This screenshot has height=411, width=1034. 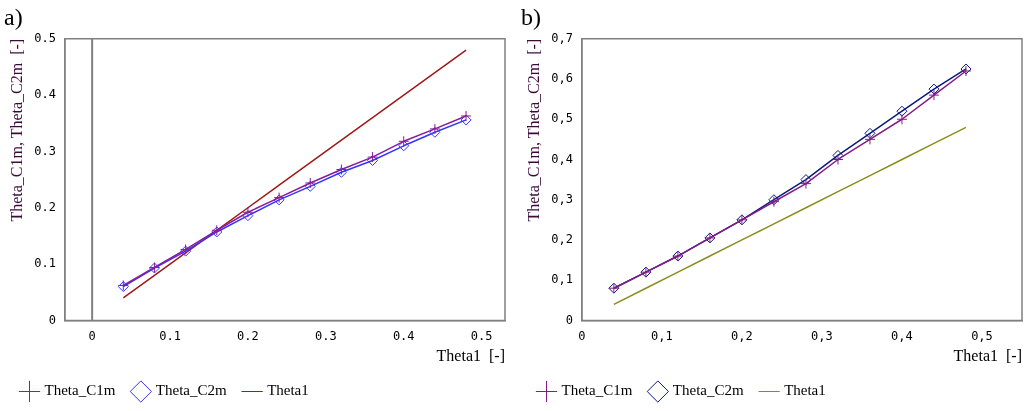 What do you see at coordinates (403, 335) in the screenshot?
I see `x-tick-label: 0.4` at bounding box center [403, 335].